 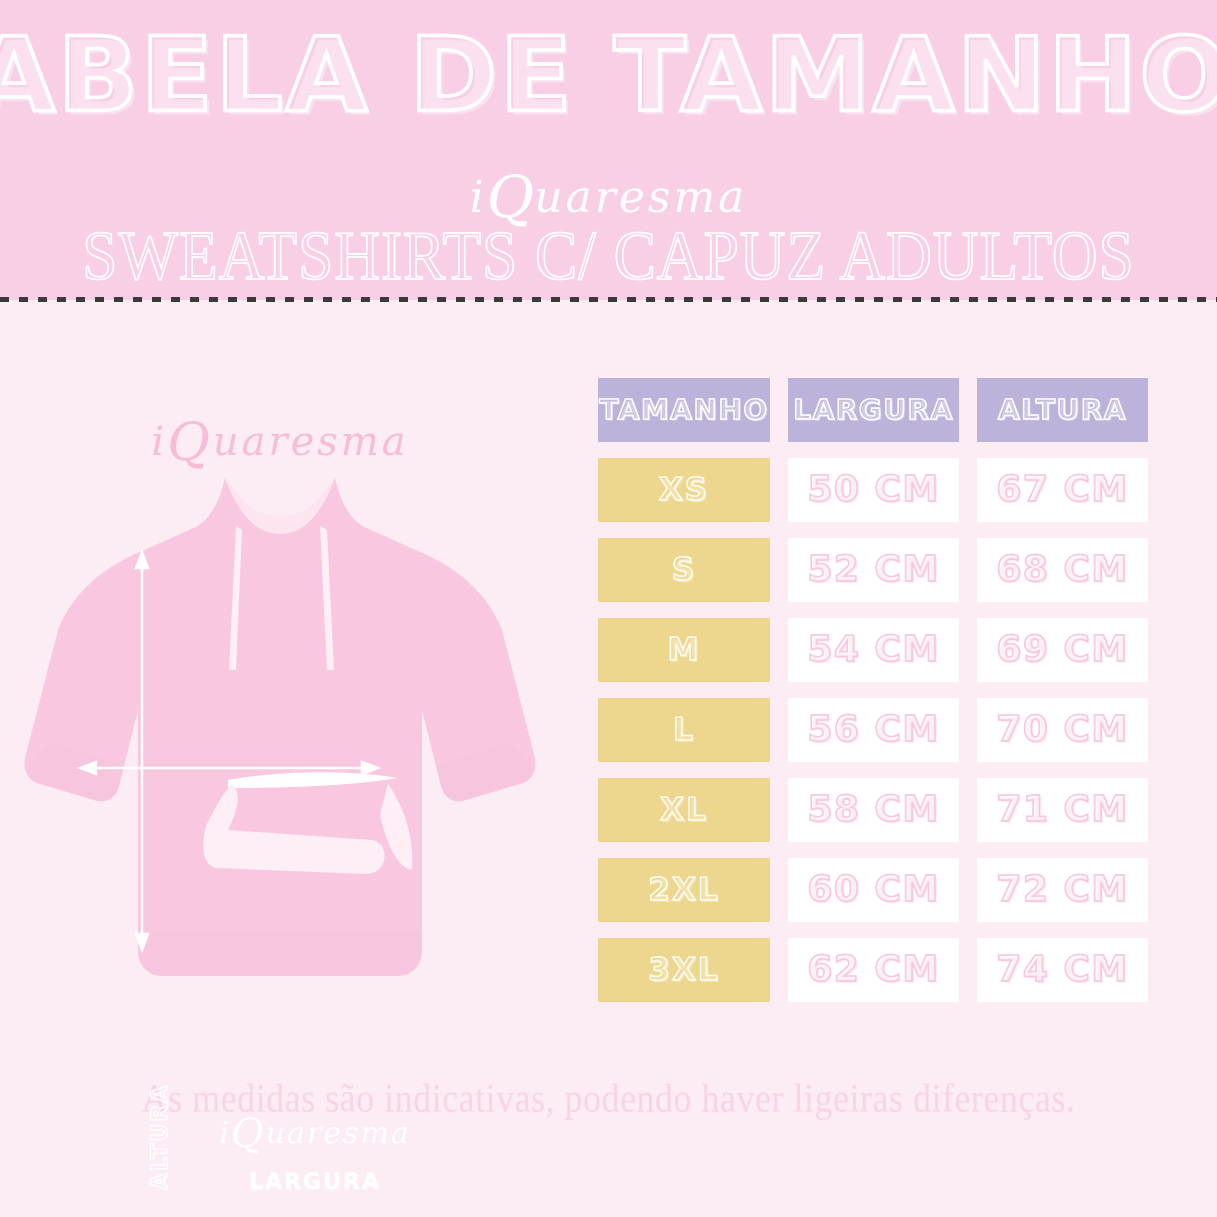 What do you see at coordinates (235, 598) in the screenshot?
I see `hoodie-drawstring-left` at bounding box center [235, 598].